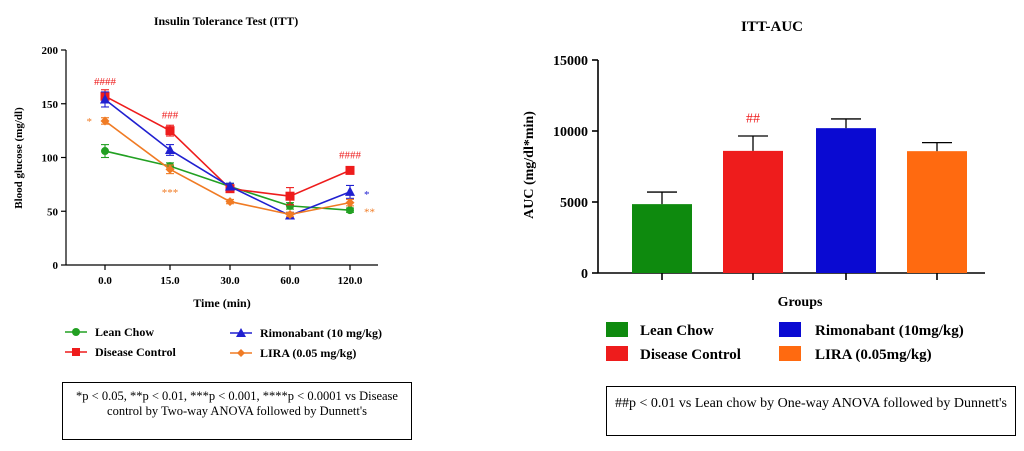 This screenshot has width=1024, height=451. What do you see at coordinates (227, 146) in the screenshot?
I see `series-line-disease` at bounding box center [227, 146].